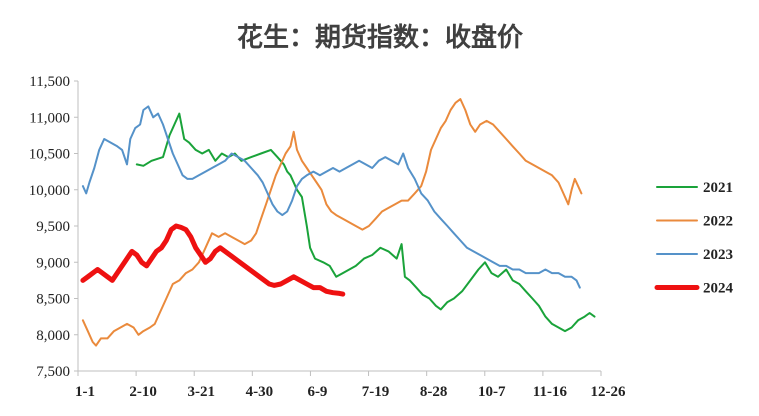  Describe the element at coordinates (213, 260) in the screenshot. I see `series-line-2024` at that location.